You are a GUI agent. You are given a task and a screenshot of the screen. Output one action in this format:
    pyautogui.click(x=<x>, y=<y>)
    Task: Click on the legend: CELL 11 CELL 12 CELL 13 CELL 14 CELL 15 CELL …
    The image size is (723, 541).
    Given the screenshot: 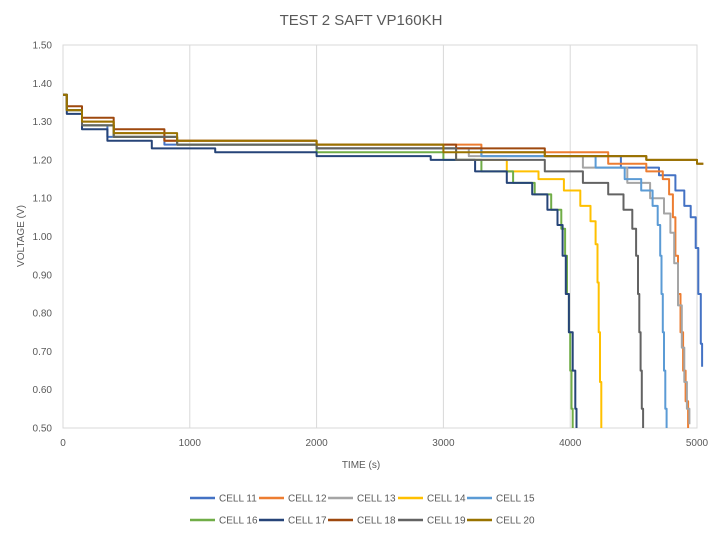 What is the action you would take?
    pyautogui.click(x=362, y=510)
    